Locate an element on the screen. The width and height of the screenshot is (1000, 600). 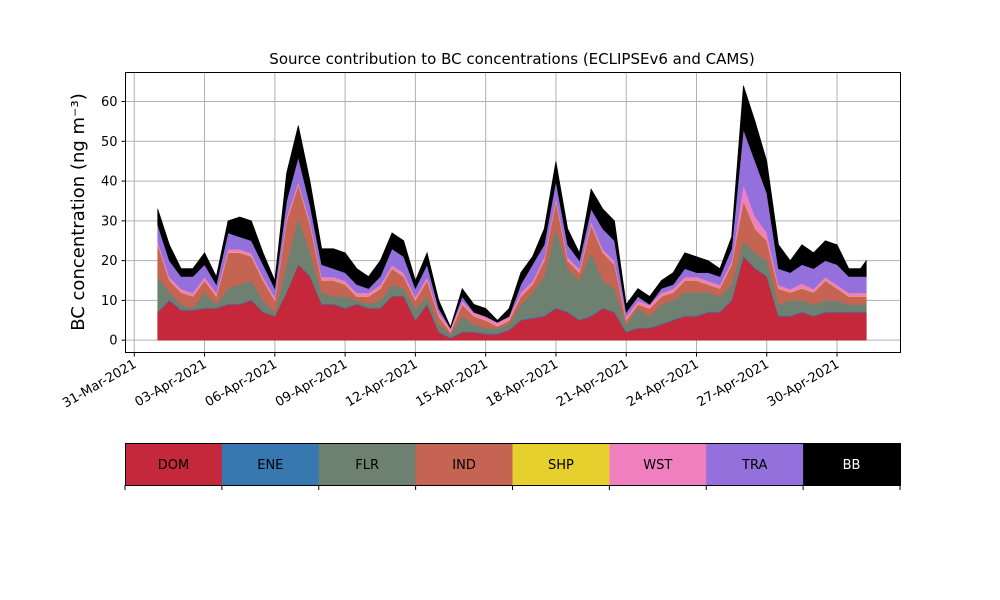
x-tick-label: 06-Apr-2021 is located at coordinates (241, 383).